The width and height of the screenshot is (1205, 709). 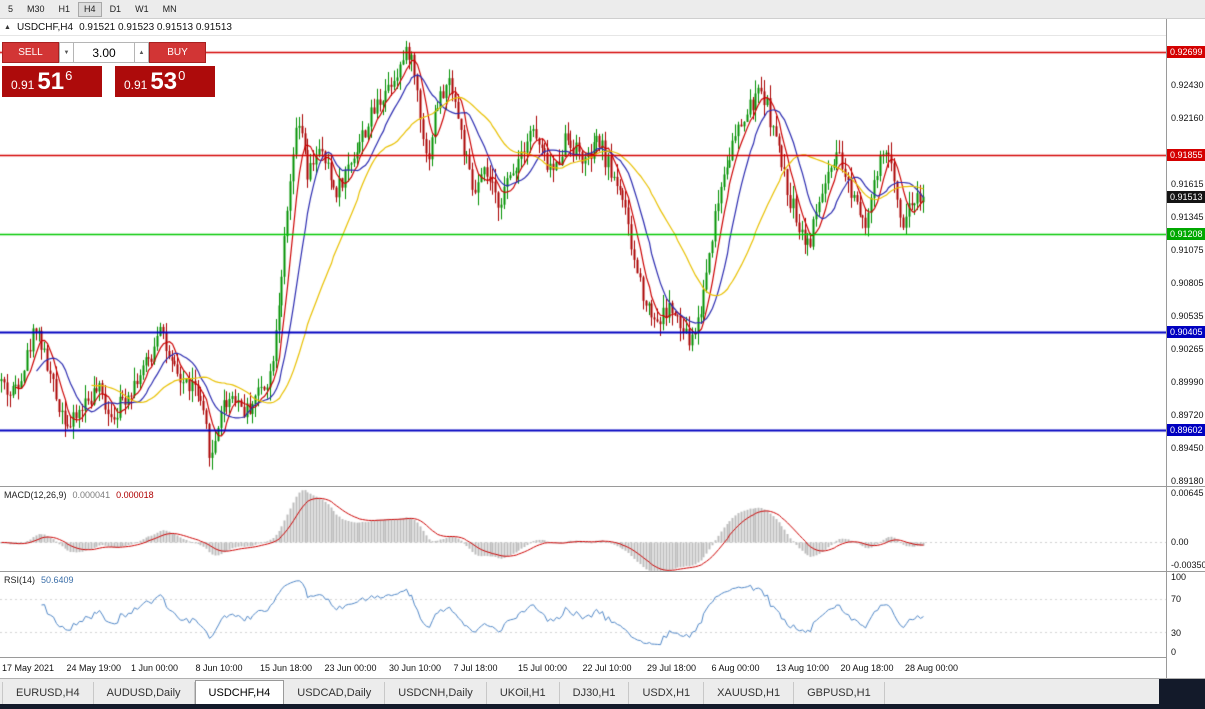 I want to click on time-axis-label: 8 Jun 10:00, so click(x=219, y=668).